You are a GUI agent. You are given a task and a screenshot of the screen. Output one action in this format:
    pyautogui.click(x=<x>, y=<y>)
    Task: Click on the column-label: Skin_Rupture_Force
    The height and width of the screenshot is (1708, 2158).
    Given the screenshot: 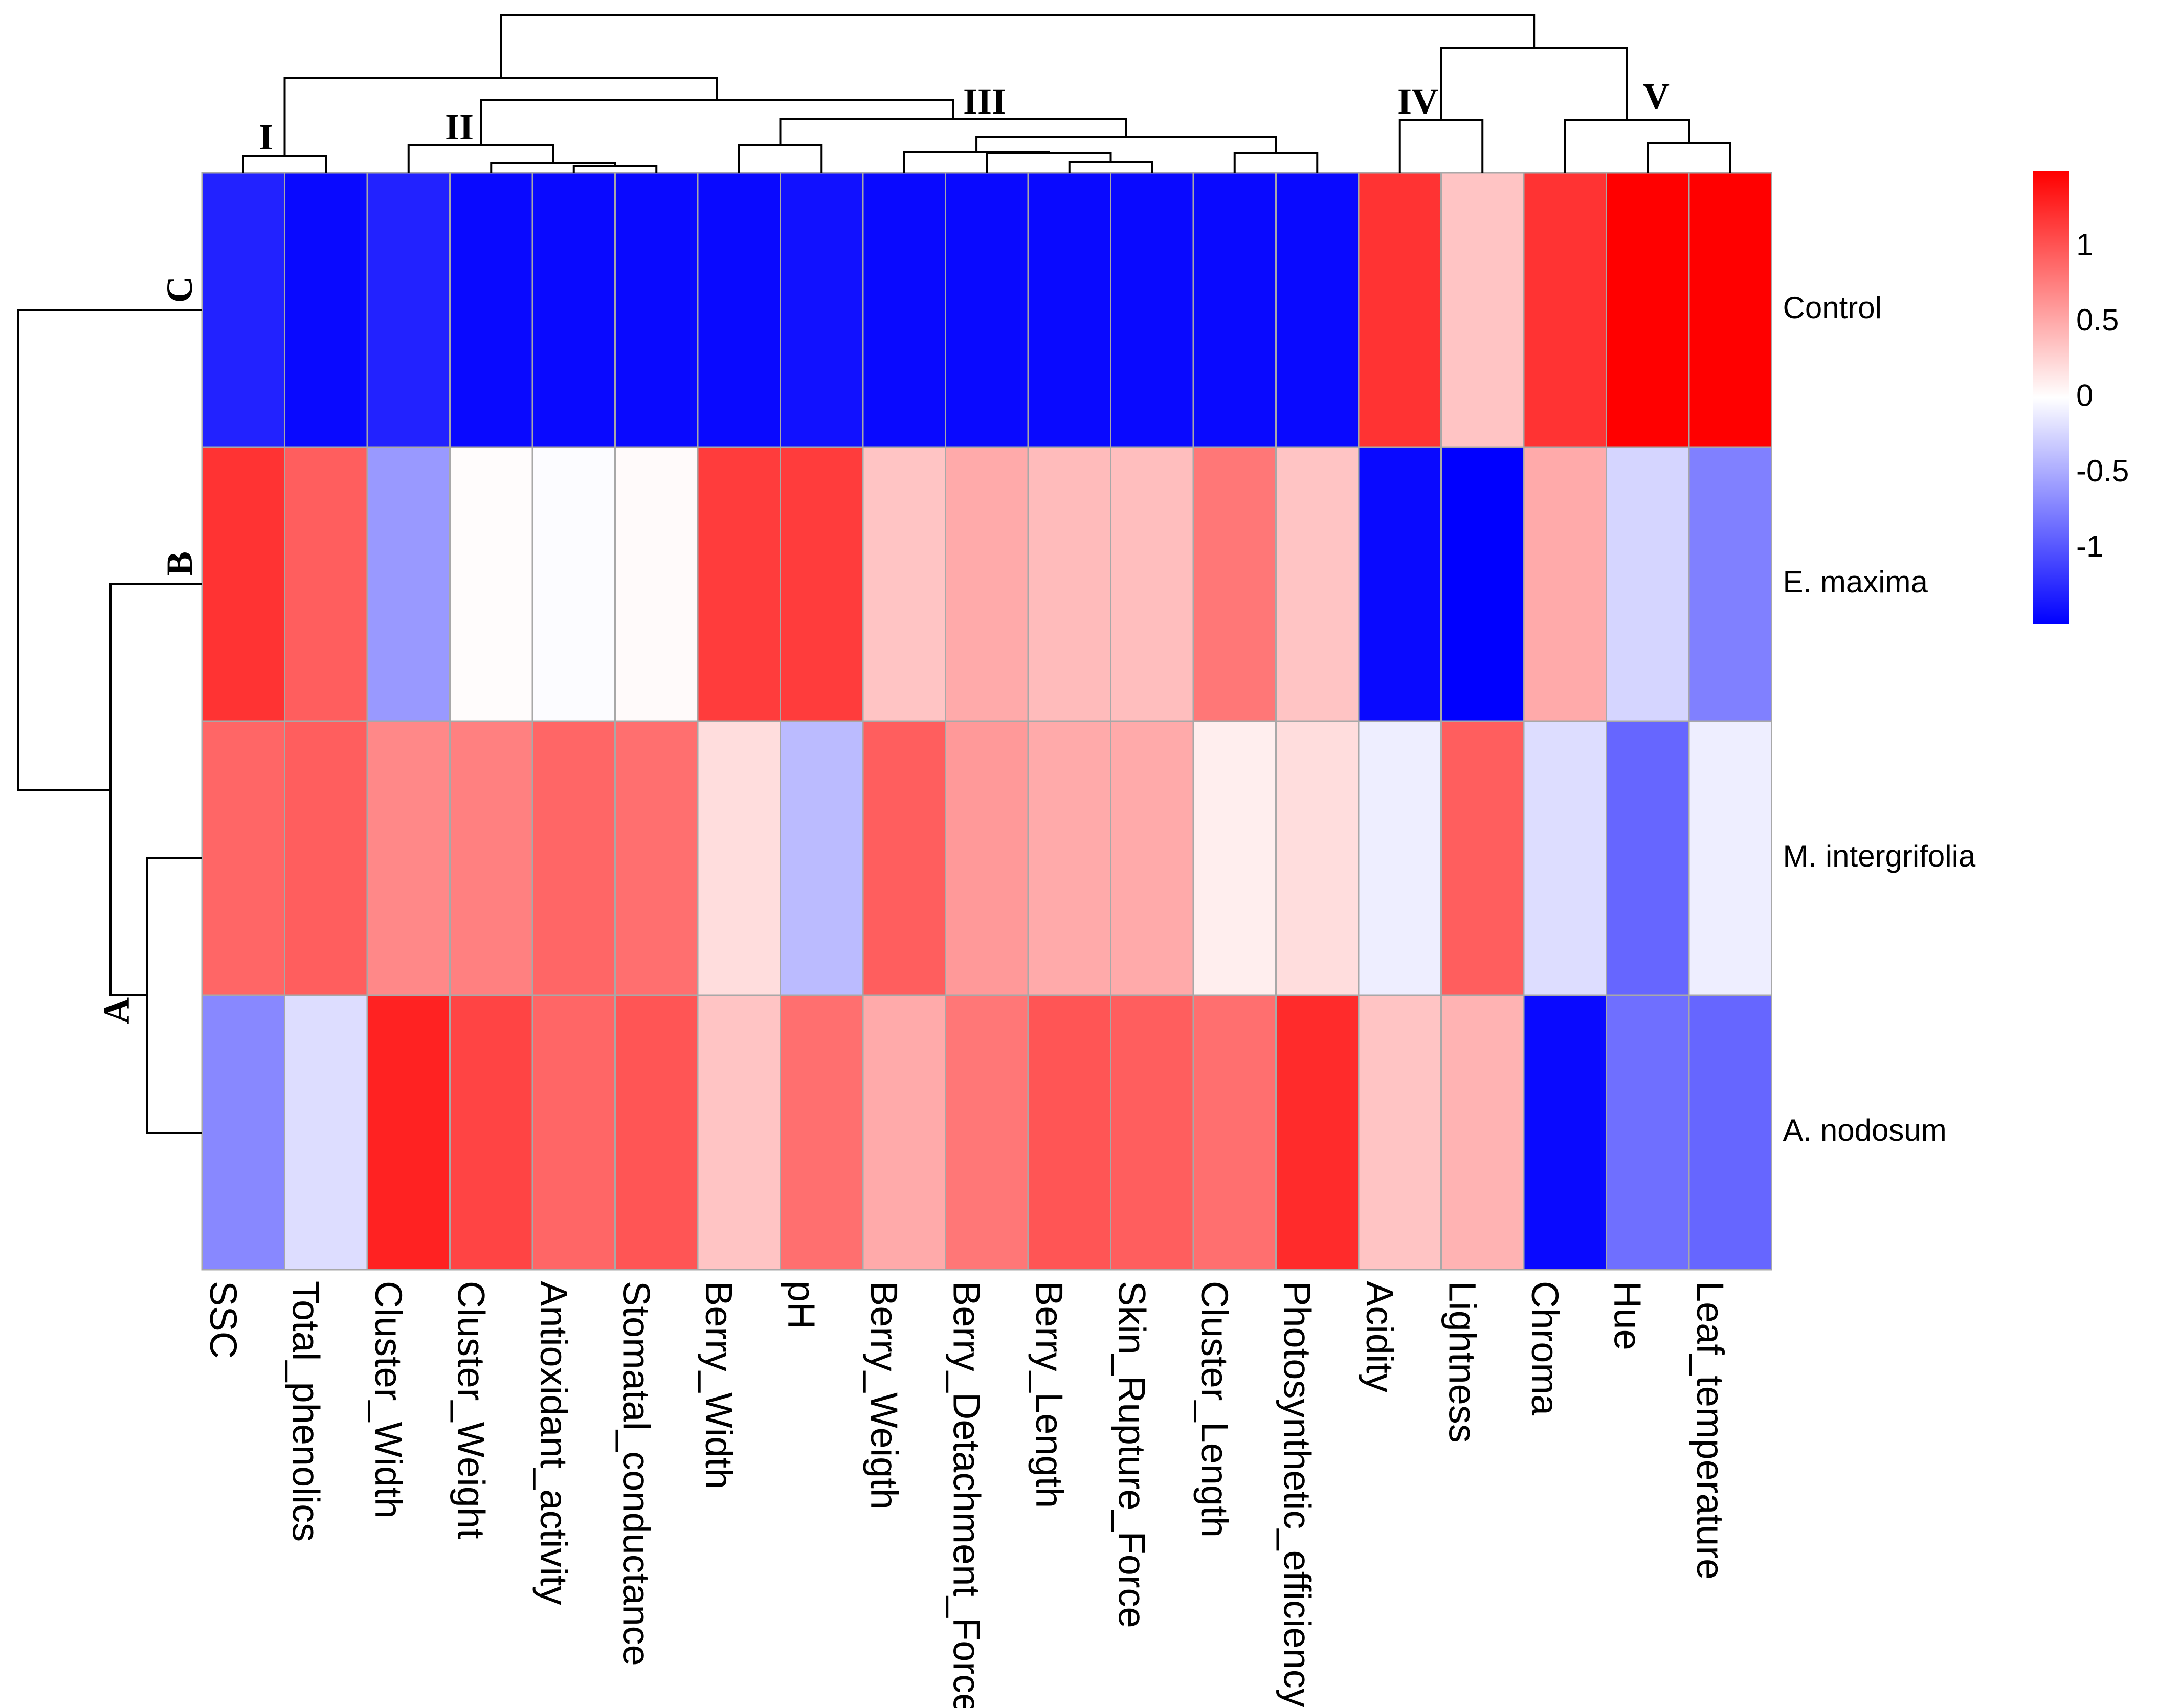 What is the action you would take?
    pyautogui.click(x=1132, y=1455)
    